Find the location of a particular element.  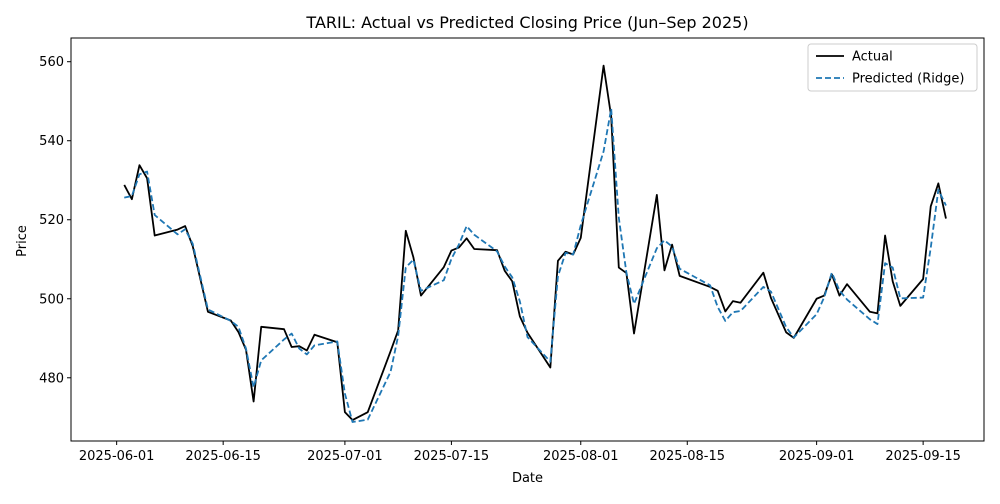

legend: Actual Predicted (Ridge) is located at coordinates (892, 67).